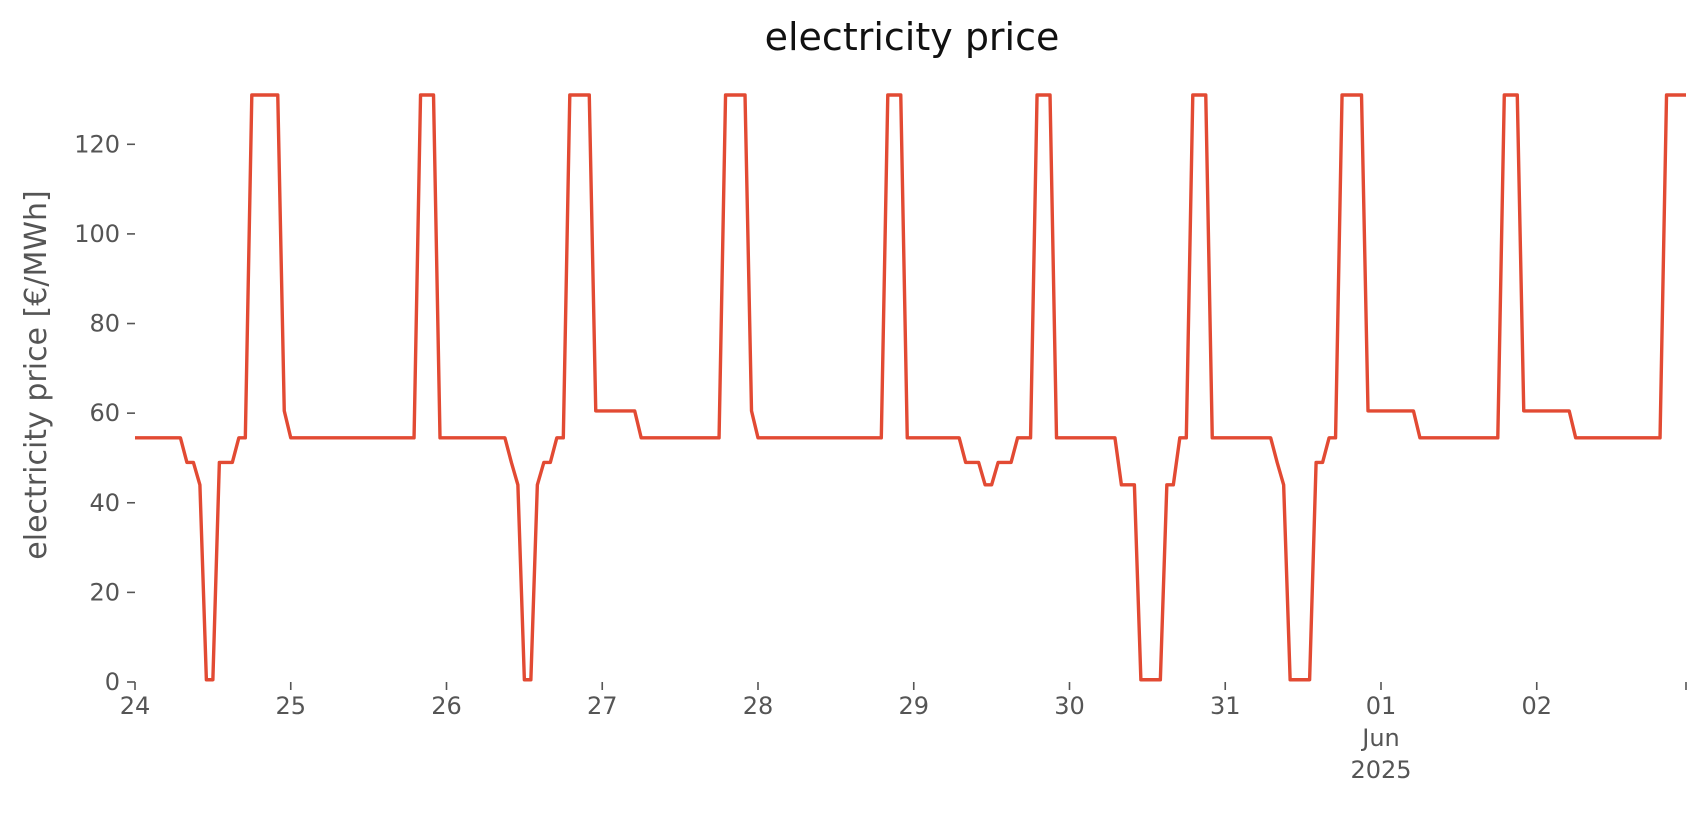 This screenshot has width=1706, height=815. I want to click on y-axis-label: electricity price [€/MWh], so click(36, 374).